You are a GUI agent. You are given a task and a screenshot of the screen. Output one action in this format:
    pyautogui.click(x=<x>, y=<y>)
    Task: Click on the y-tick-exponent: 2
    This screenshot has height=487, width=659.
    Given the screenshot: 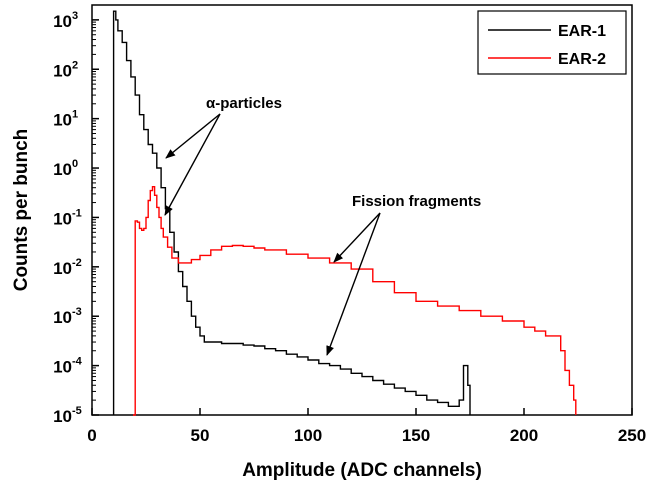 What is the action you would take?
    pyautogui.click(x=75, y=65)
    